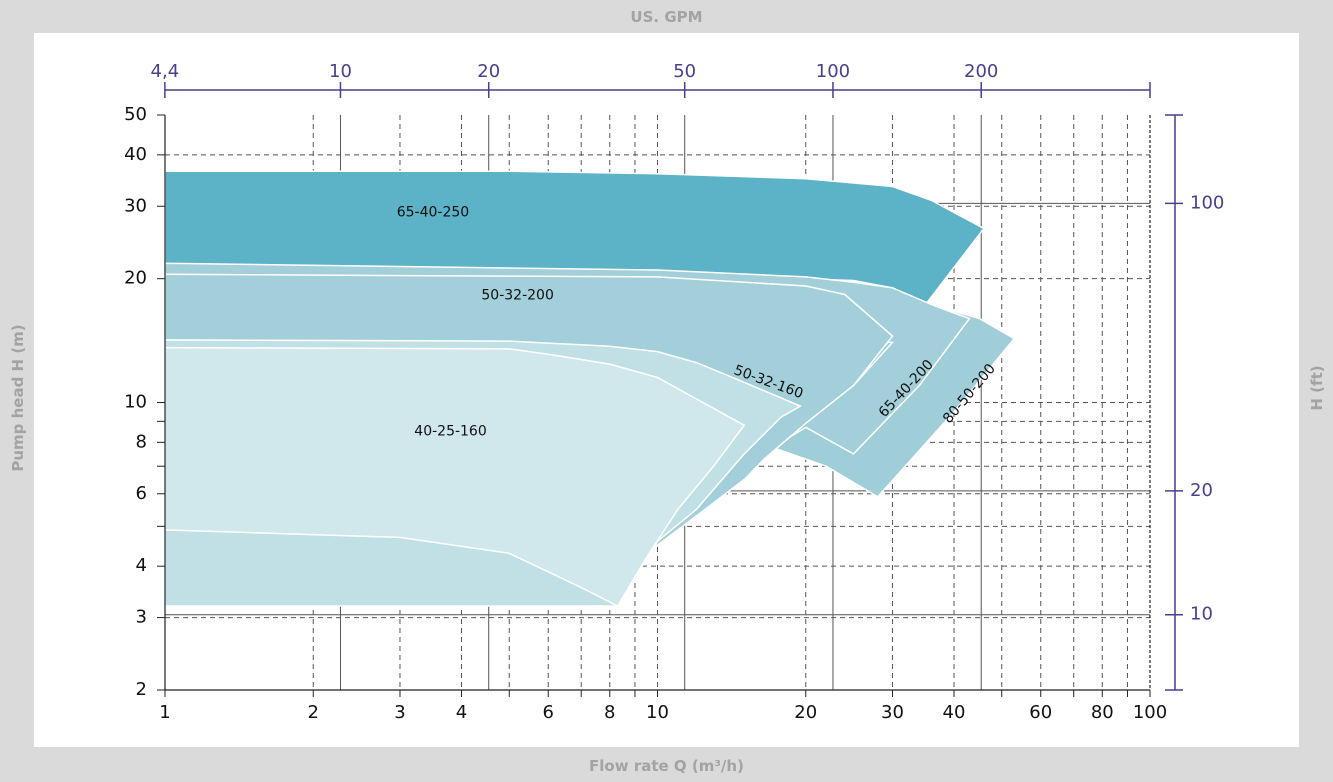 Image resolution: width=1333 pixels, height=782 pixels. Describe the element at coordinates (657, 712) in the screenshot. I see `x-tick-label: 10` at that location.